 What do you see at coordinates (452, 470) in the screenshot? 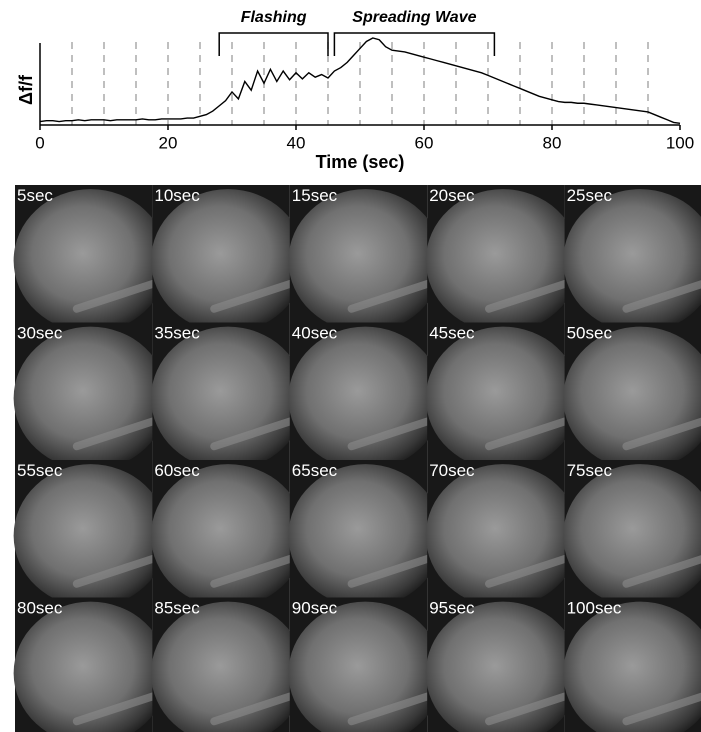
I see `panel-label: 70sec` at bounding box center [452, 470].